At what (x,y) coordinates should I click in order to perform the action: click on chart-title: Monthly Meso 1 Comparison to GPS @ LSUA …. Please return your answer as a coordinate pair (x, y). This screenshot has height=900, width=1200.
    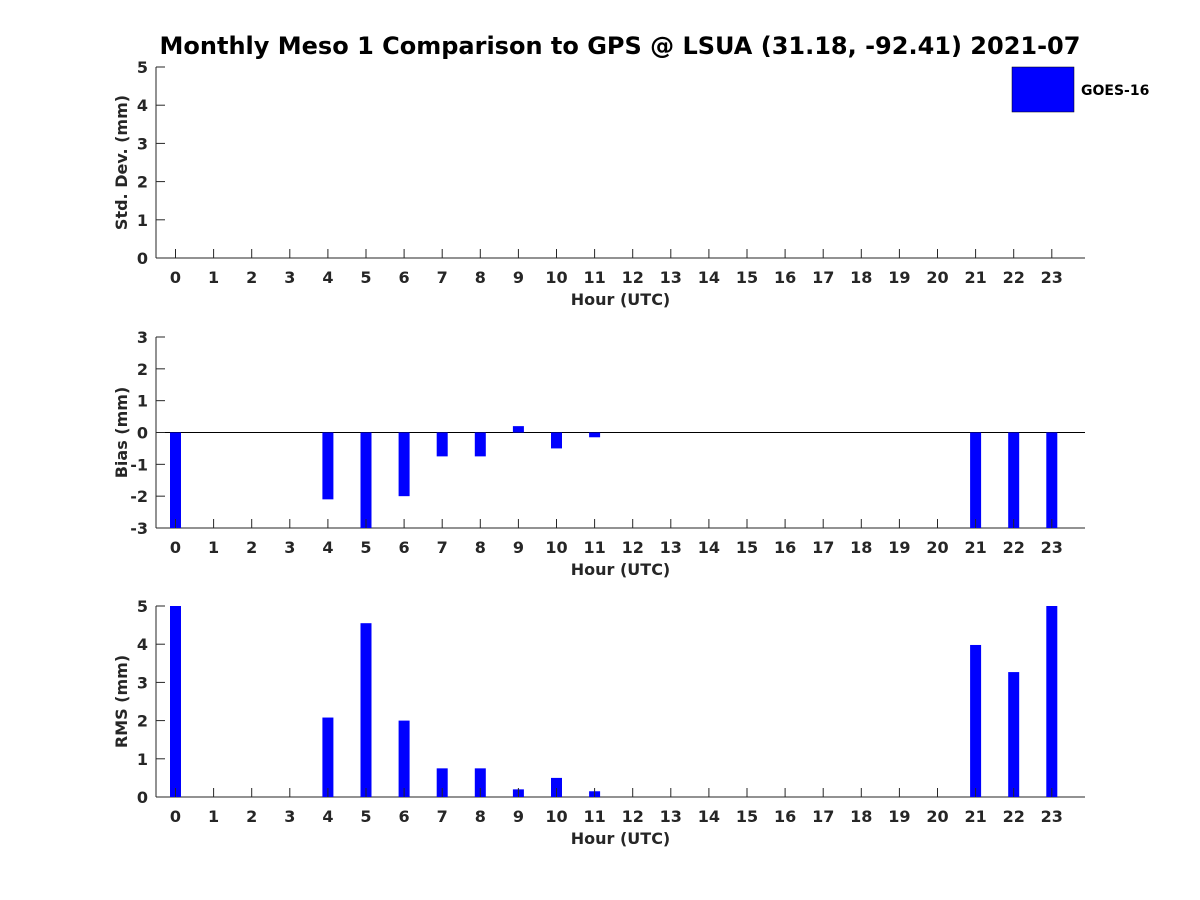
    Looking at the image, I should click on (620, 46).